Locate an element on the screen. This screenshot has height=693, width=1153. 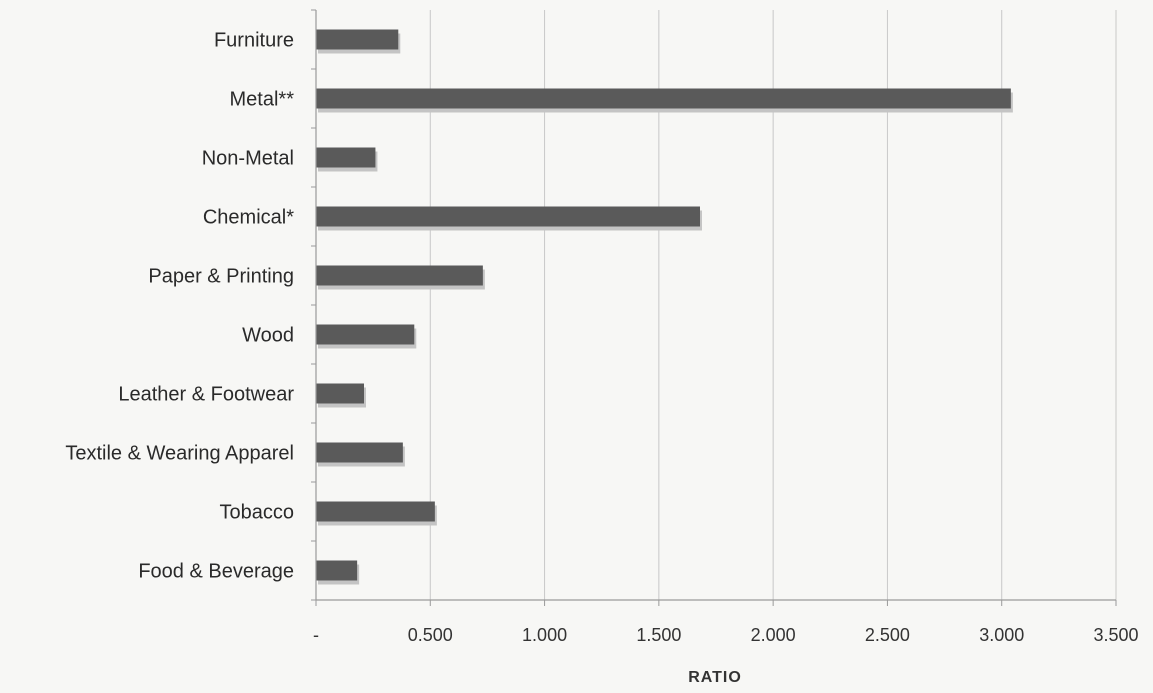
category-label: Food & Beverage is located at coordinates (216, 572).